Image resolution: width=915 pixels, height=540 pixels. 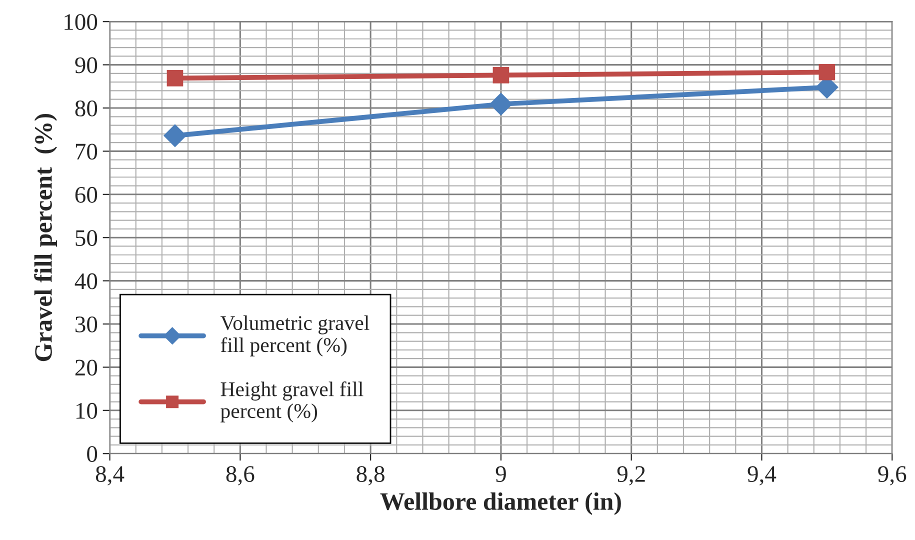 I want to click on y-tick-label: 70, so click(x=87, y=152).